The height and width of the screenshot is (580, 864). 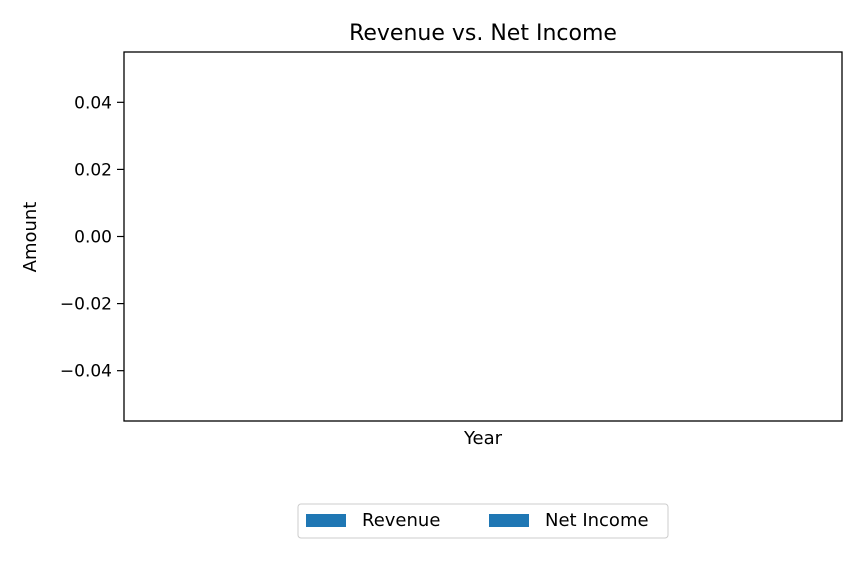 What do you see at coordinates (509, 520) in the screenshot?
I see `legend-swatch-net-income` at bounding box center [509, 520].